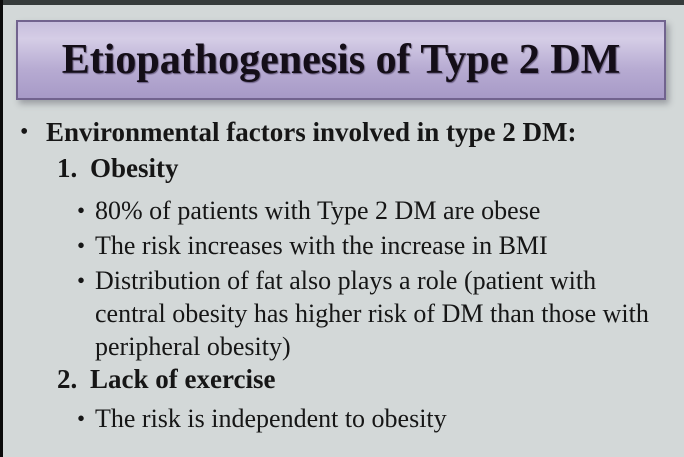  Describe the element at coordinates (318, 210) in the screenshot. I see `sub-bullet-text: 80% of patients with Type 2 DM are obese` at that location.